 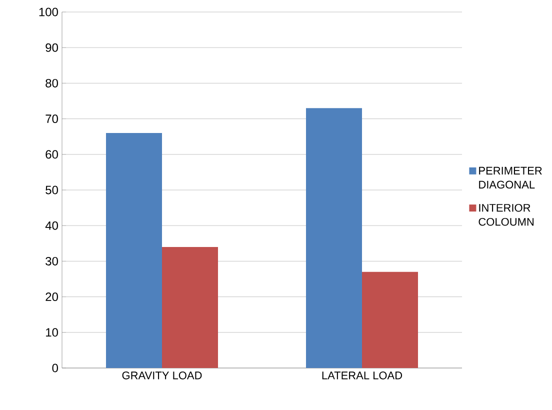 I want to click on y-tick-label: 80, so click(x=52, y=83).